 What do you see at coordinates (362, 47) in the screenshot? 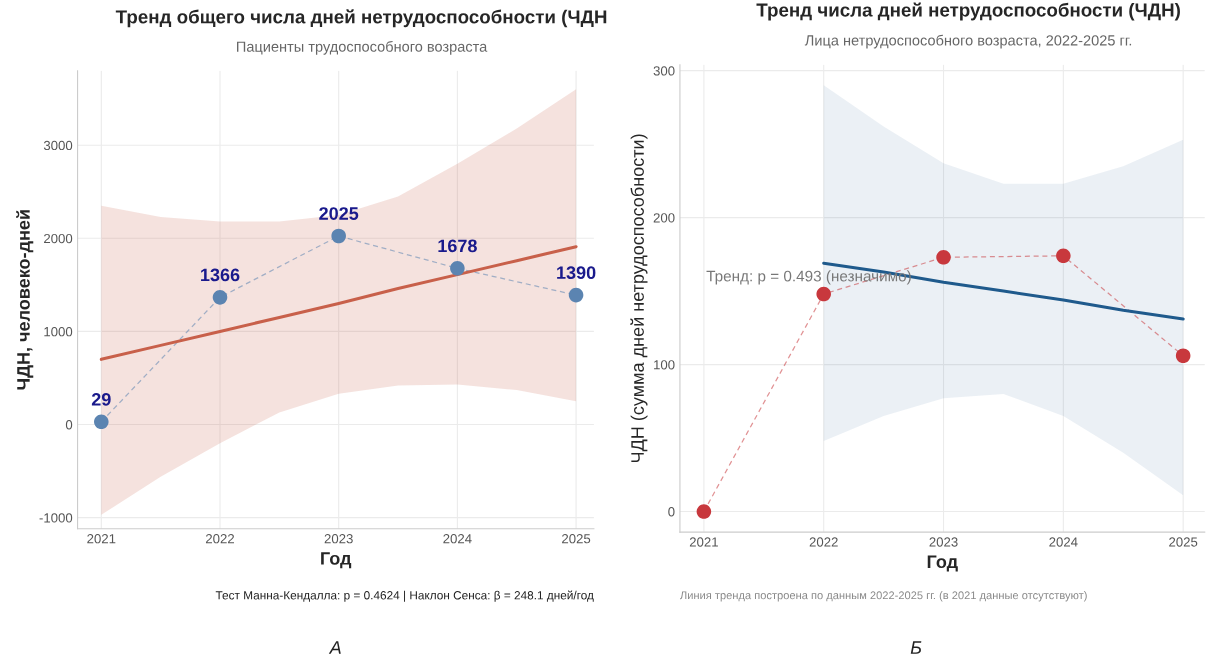
I see `chart-subtitle: Пациенты трудоспособного возраста` at bounding box center [362, 47].